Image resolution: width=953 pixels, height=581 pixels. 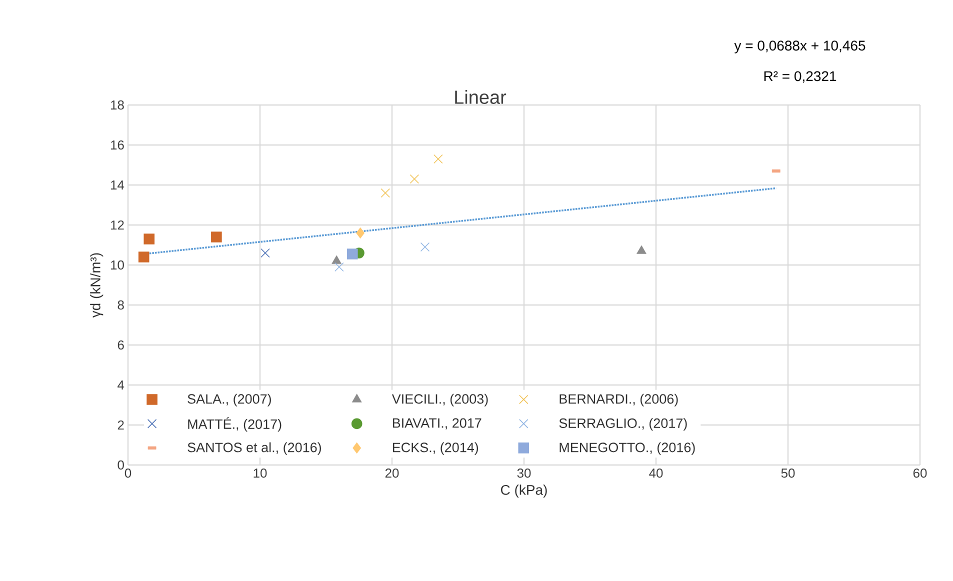 I want to click on y-tick-label: 8, so click(x=121, y=305).